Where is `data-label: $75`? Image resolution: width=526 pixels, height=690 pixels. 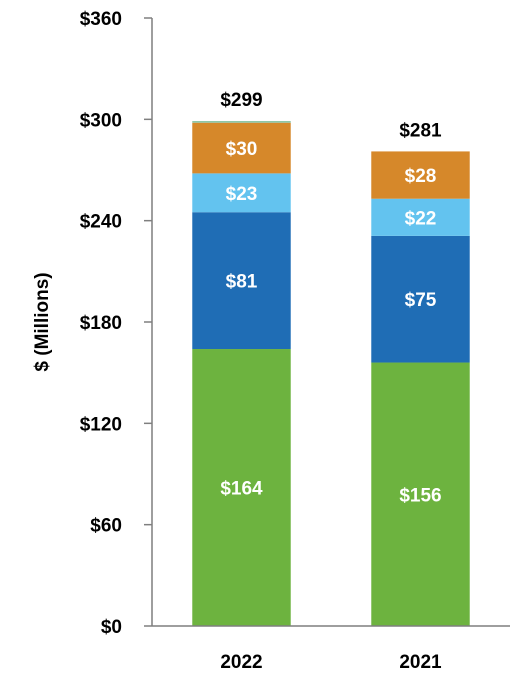
data-label: $75 is located at coordinates (421, 300).